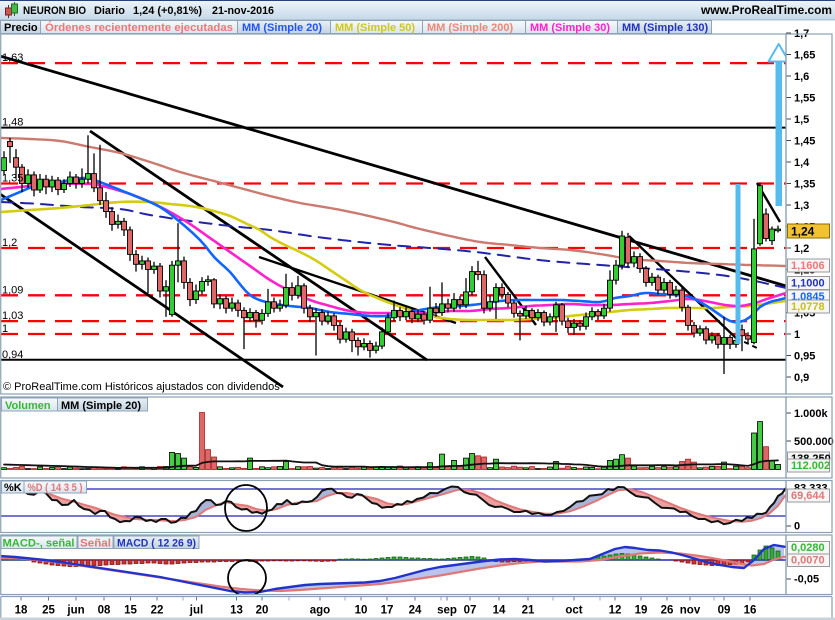 The height and width of the screenshot is (620, 835). What do you see at coordinates (528, 611) in the screenshot?
I see `svg-text: 21` at bounding box center [528, 611].